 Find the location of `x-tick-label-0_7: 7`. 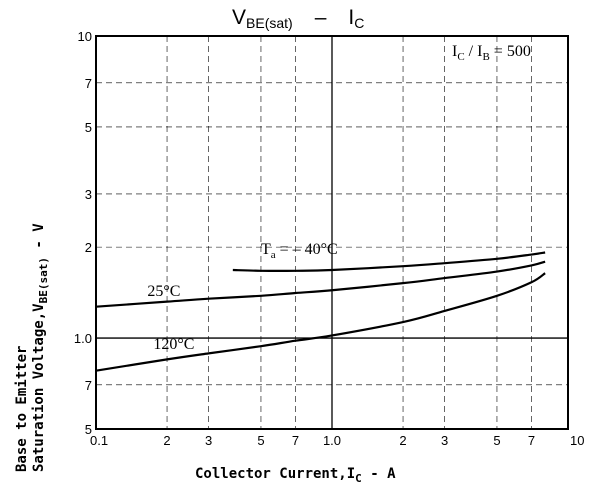

x-tick-label-0_7: 7 is located at coordinates (295, 440).